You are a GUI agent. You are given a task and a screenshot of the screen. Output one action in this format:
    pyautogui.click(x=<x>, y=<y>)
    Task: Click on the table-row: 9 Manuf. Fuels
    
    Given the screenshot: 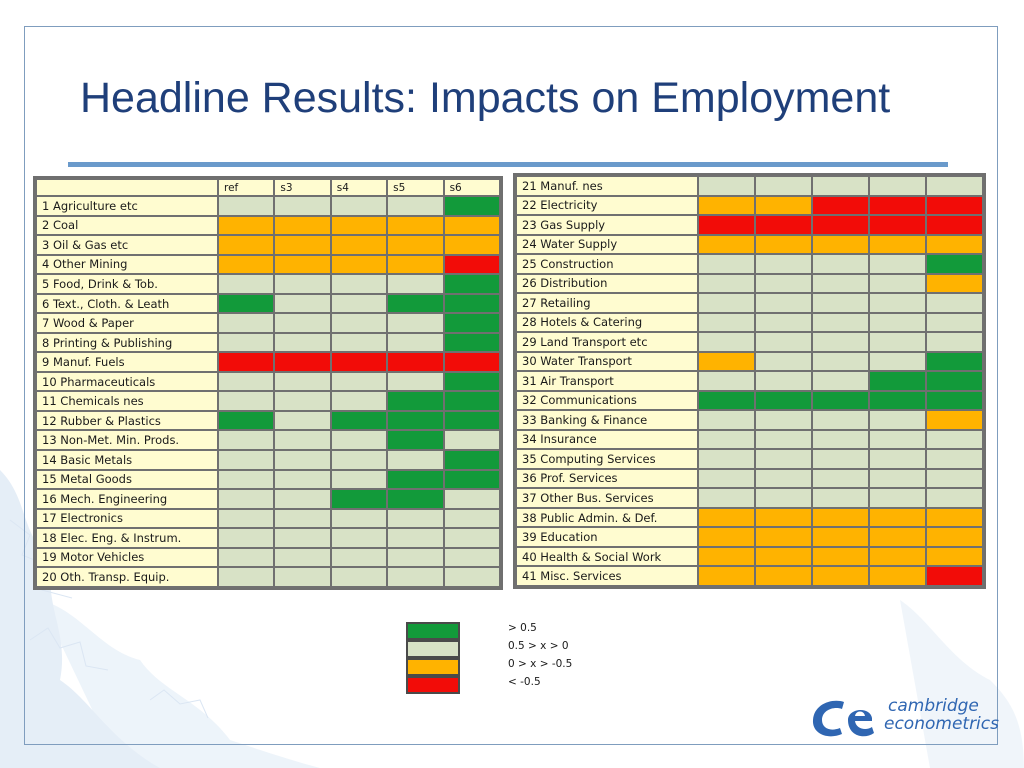 What is the action you would take?
    pyautogui.click(x=268, y=362)
    